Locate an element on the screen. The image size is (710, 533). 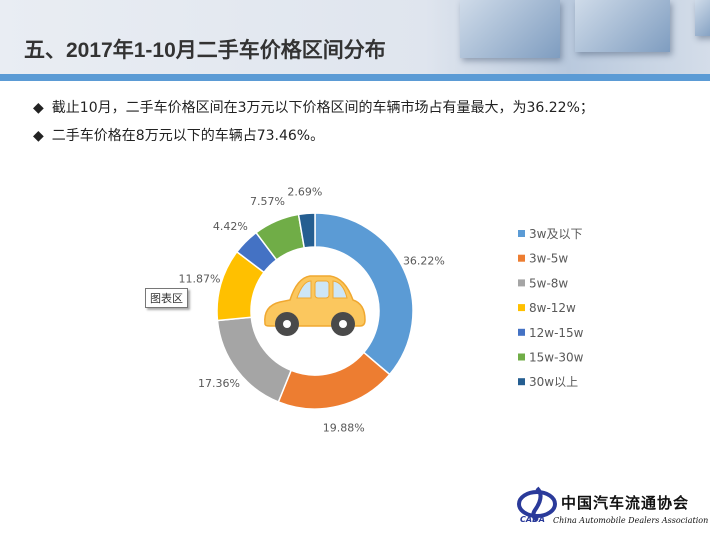
legend-label: 12w-15w is located at coordinates (556, 333).